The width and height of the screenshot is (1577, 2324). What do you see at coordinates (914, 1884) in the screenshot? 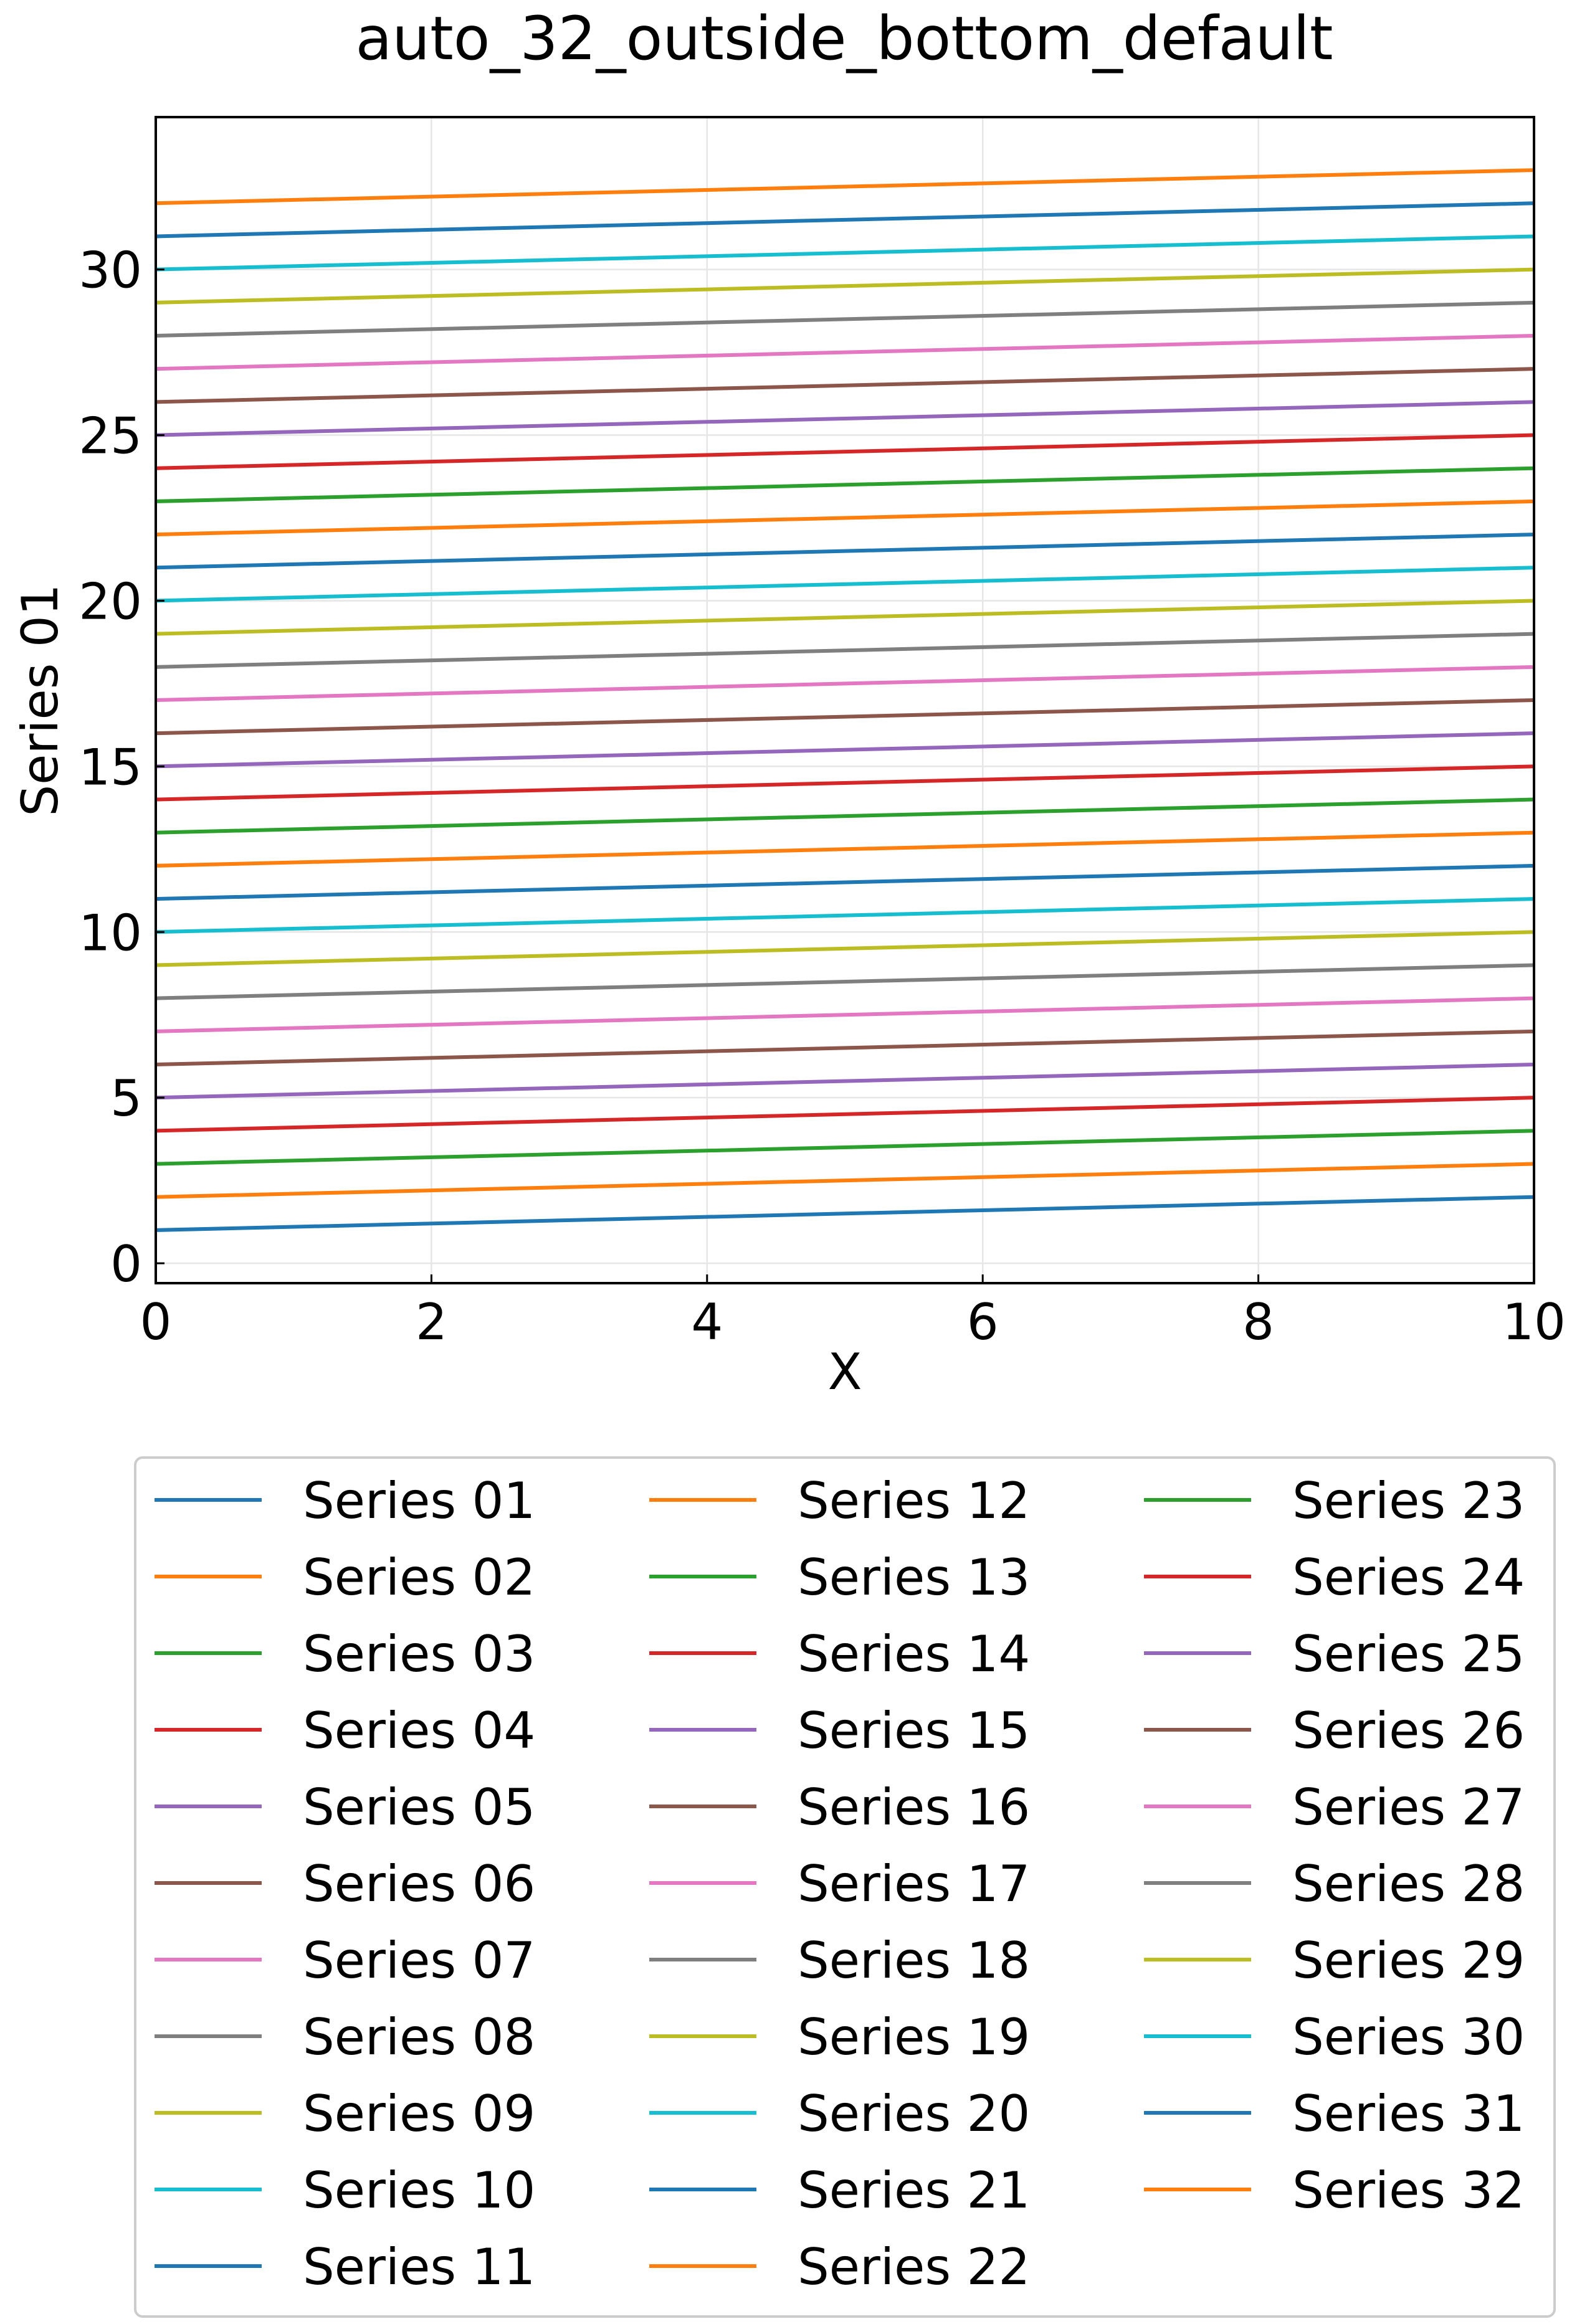
I see `legend-label: Series 17` at bounding box center [914, 1884].